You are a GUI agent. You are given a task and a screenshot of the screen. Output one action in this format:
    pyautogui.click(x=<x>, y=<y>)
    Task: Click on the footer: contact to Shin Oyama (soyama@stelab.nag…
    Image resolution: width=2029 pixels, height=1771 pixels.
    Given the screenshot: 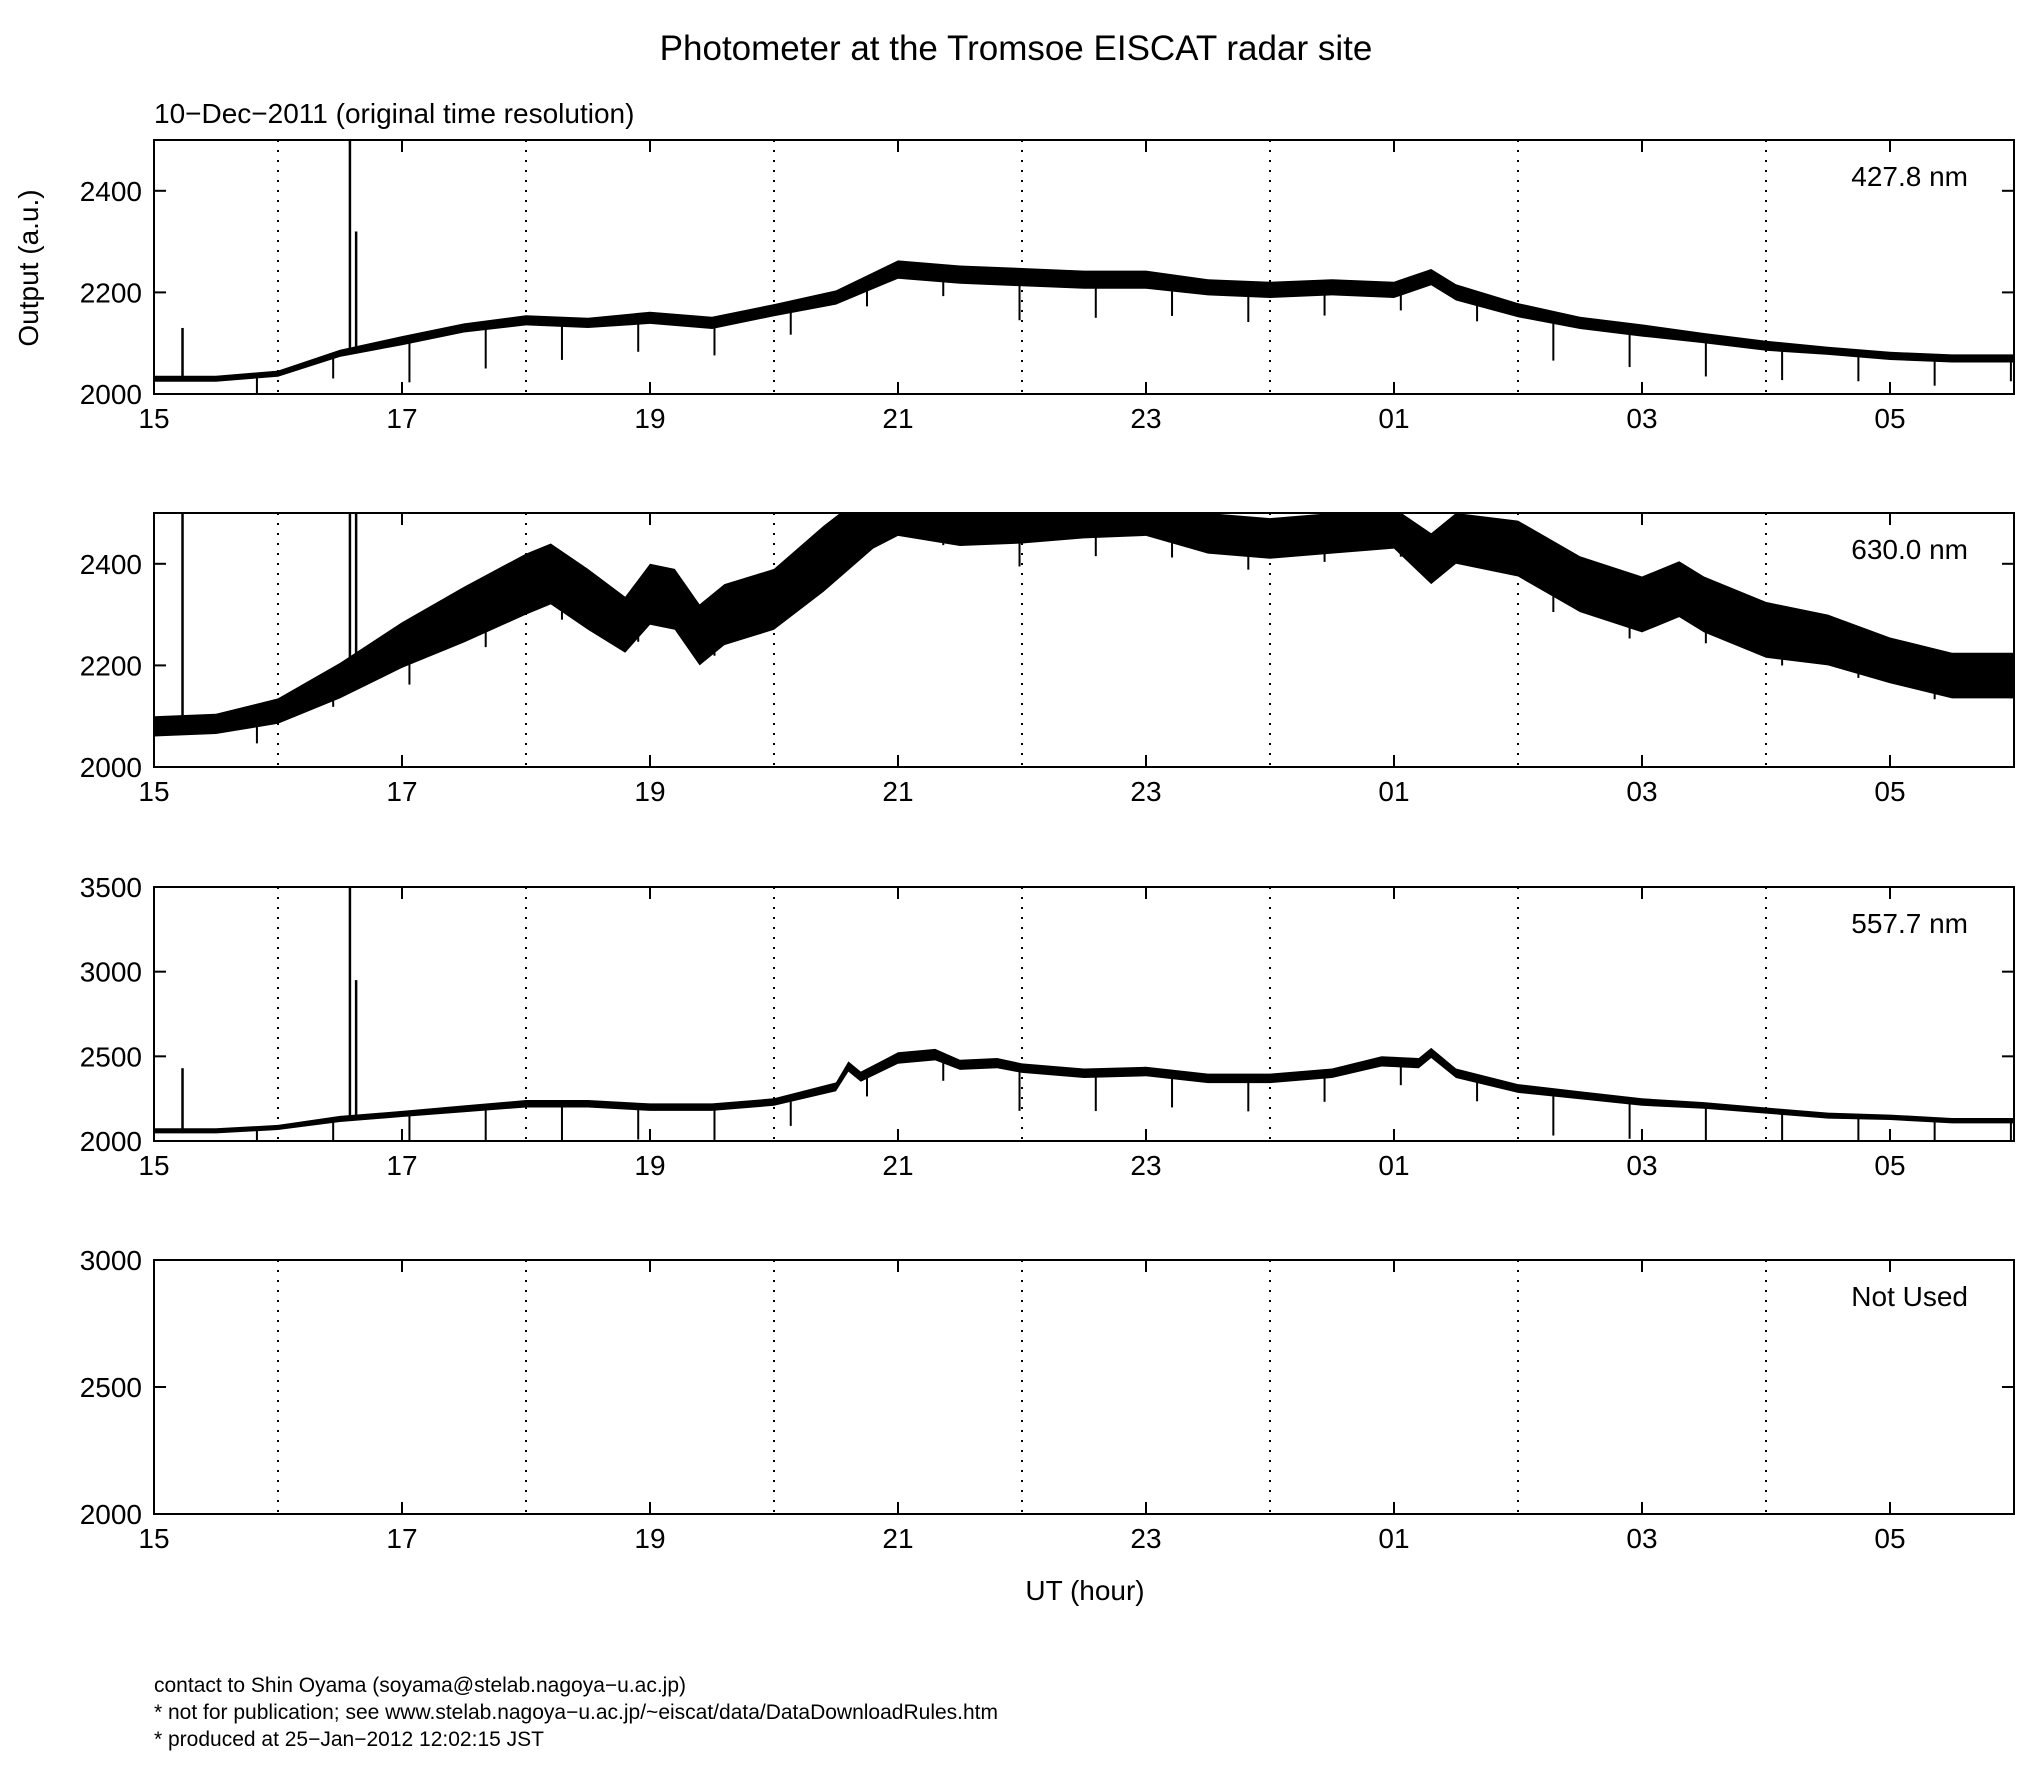 What is the action you would take?
    pyautogui.click(x=576, y=1712)
    